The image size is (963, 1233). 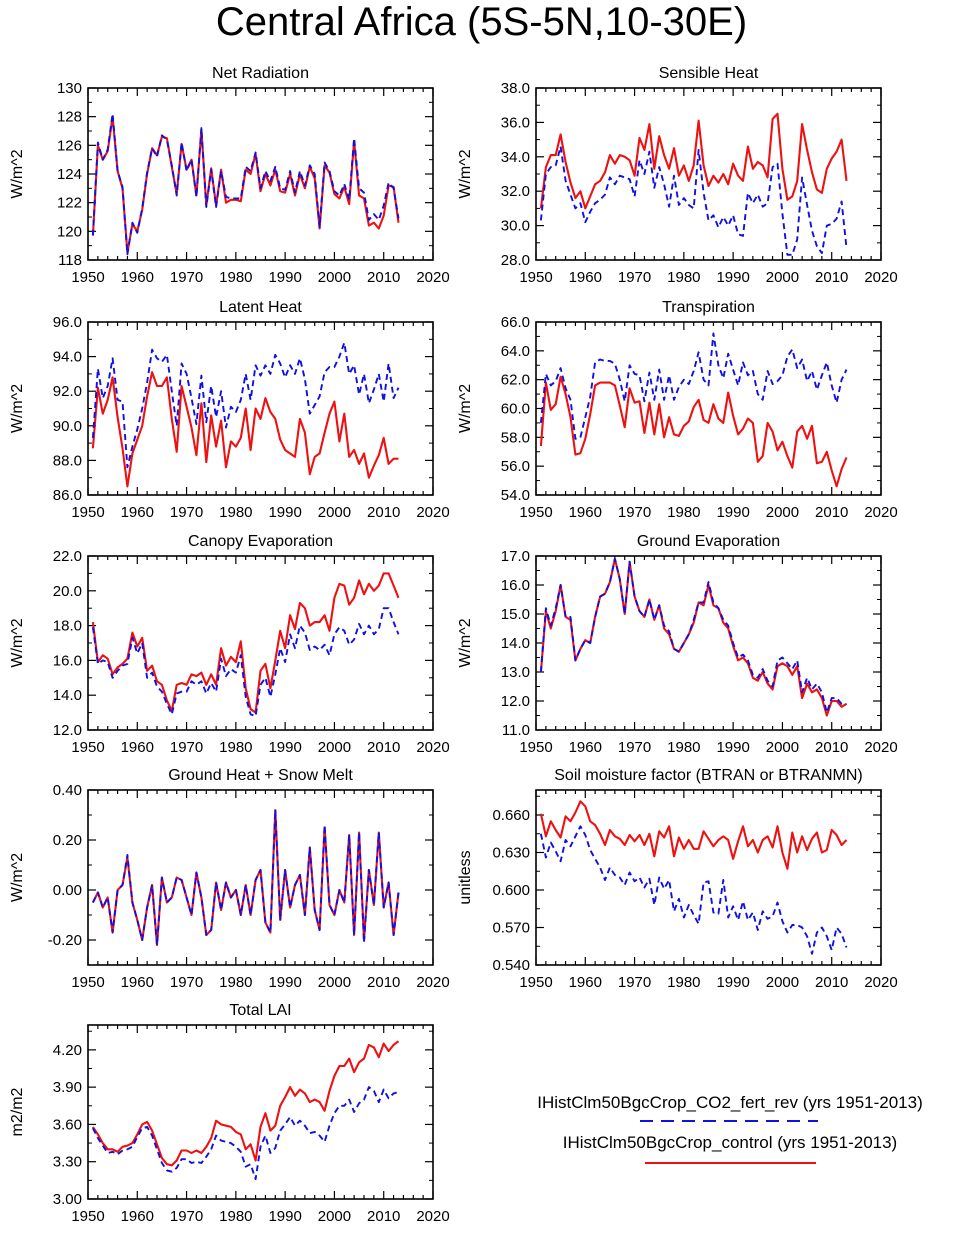 What do you see at coordinates (515, 409) in the screenshot?
I see `y-tick-label: 60.0` at bounding box center [515, 409].